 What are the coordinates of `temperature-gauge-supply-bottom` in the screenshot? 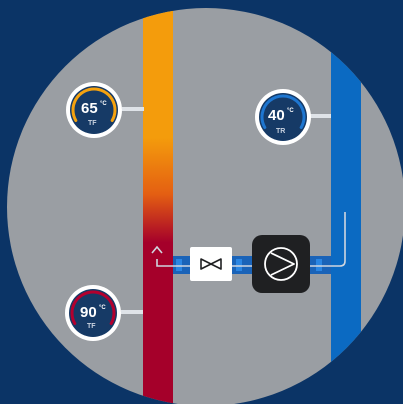 It's located at (93, 313).